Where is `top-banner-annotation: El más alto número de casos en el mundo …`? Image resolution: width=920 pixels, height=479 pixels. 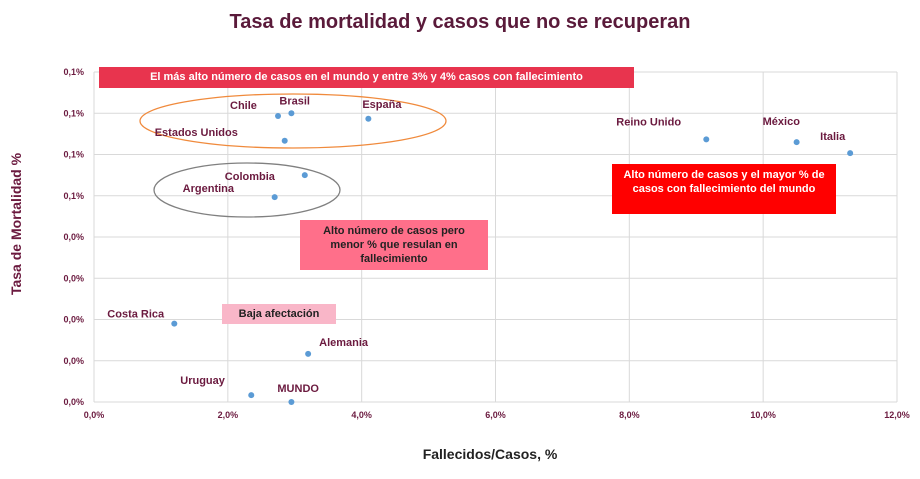
top-banner-annotation: El más alto número de casos en el mundo … is located at coordinates (366, 77).